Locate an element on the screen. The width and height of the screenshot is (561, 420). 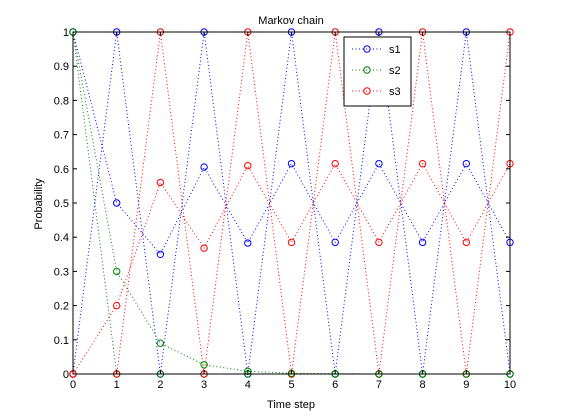
x-tick-label: 2 is located at coordinates (160, 385).